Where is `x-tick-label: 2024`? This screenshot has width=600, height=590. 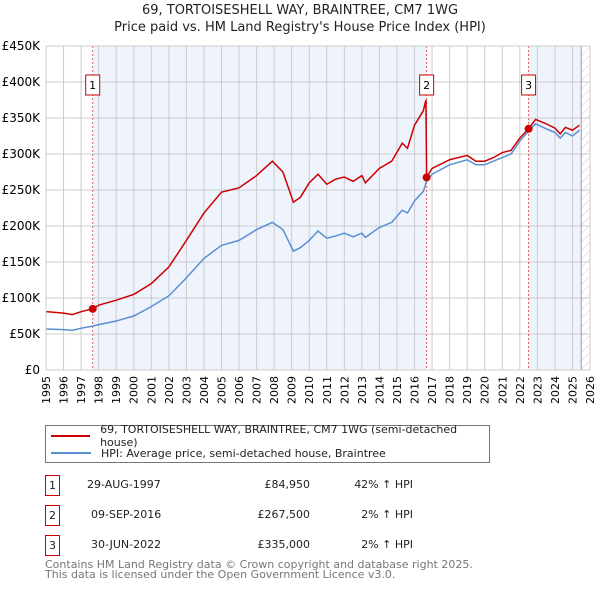 x-tick-label: 2024 is located at coordinates (555, 390).